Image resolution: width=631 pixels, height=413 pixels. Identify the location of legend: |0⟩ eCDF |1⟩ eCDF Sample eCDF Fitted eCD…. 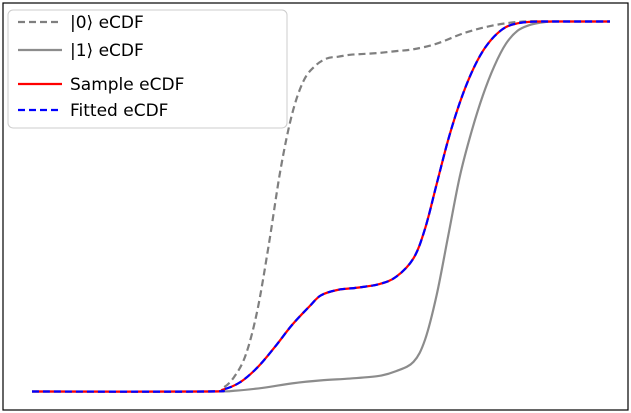
(147, 69).